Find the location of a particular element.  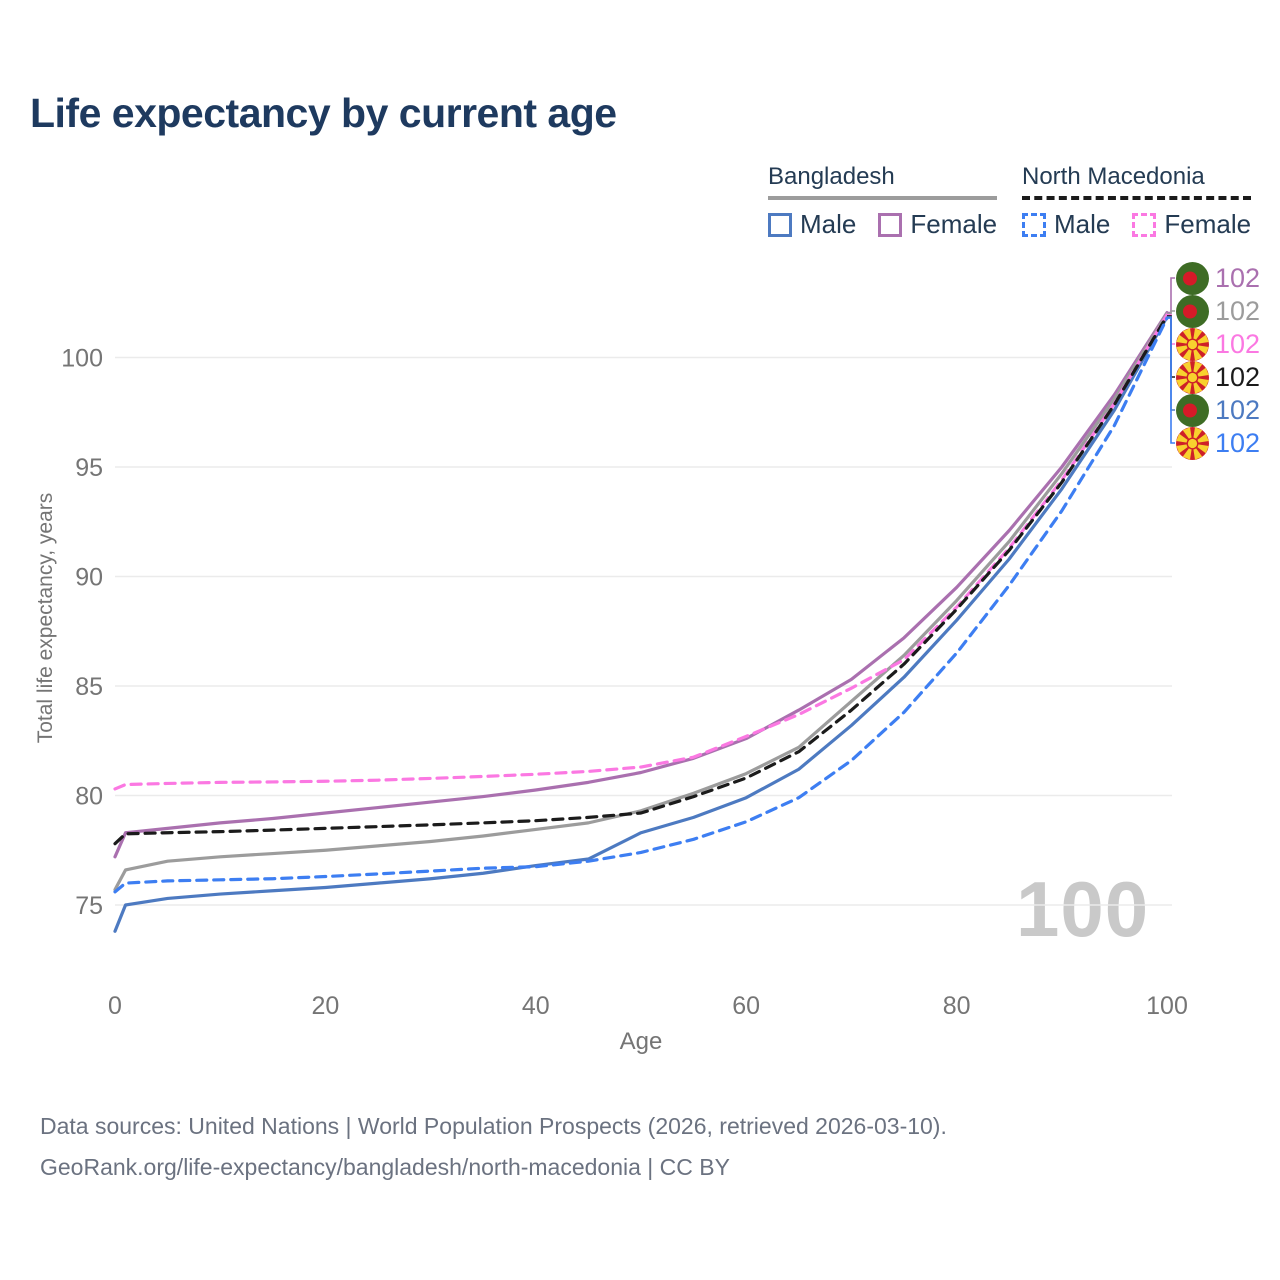

legend-swatch-dashed-blue is located at coordinates (1034, 224).